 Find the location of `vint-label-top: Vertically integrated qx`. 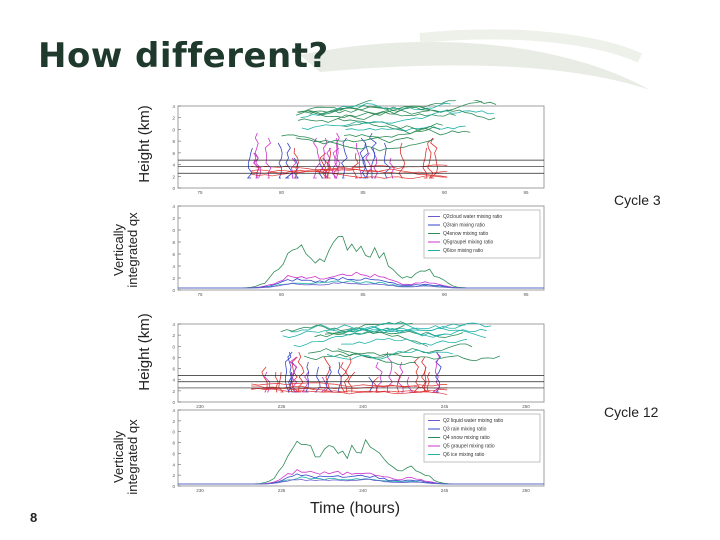

vint-label-top: Vertically integrated qx is located at coordinates (126, 250).